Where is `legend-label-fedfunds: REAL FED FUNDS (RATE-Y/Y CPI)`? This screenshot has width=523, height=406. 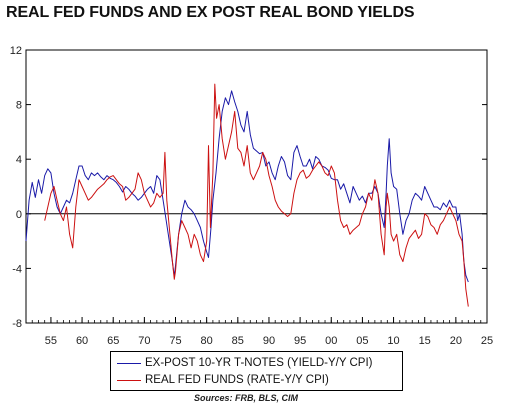 legend-label-fedfunds: REAL FED FUNDS (RATE-Y/Y CPI) is located at coordinates (237, 380).